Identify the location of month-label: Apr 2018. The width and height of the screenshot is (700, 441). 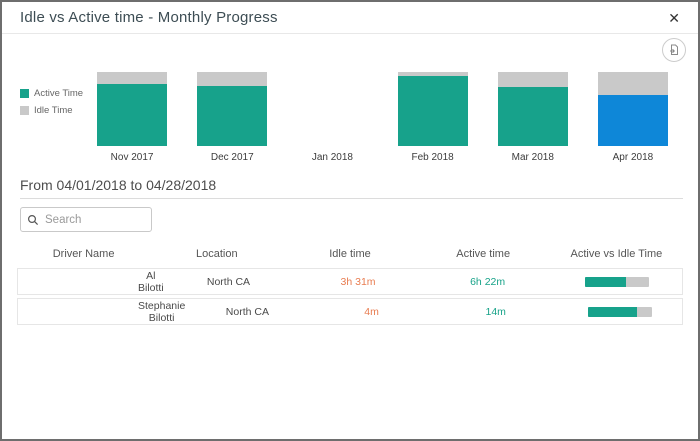
(633, 157).